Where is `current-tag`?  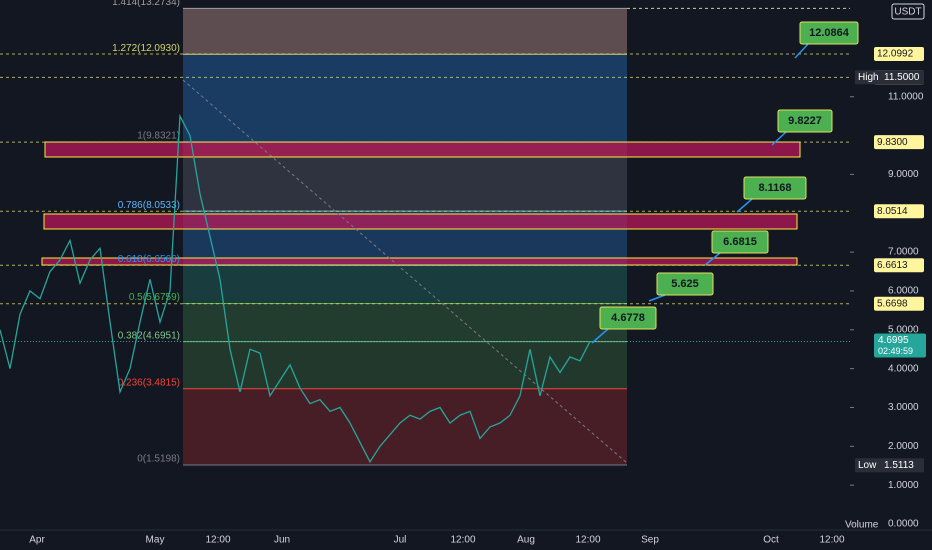
current-tag is located at coordinates (900, 345).